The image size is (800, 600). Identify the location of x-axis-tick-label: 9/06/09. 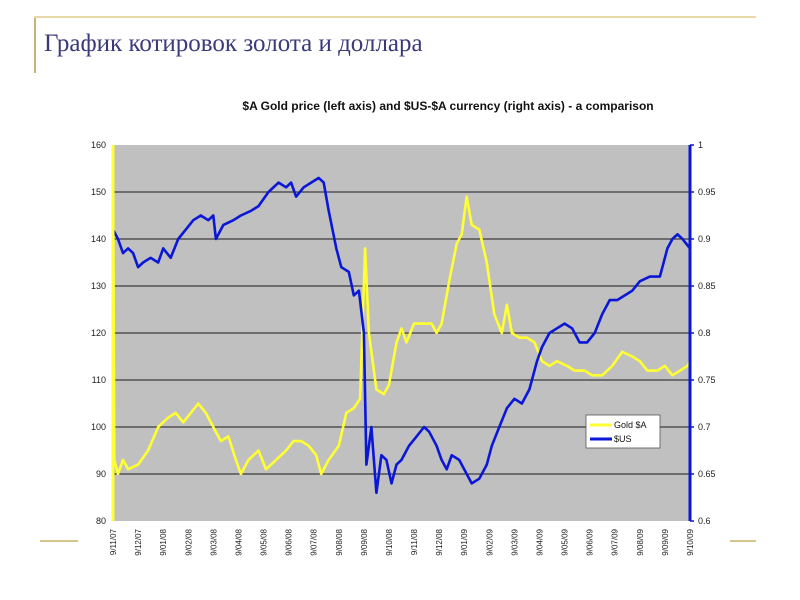
(590, 541).